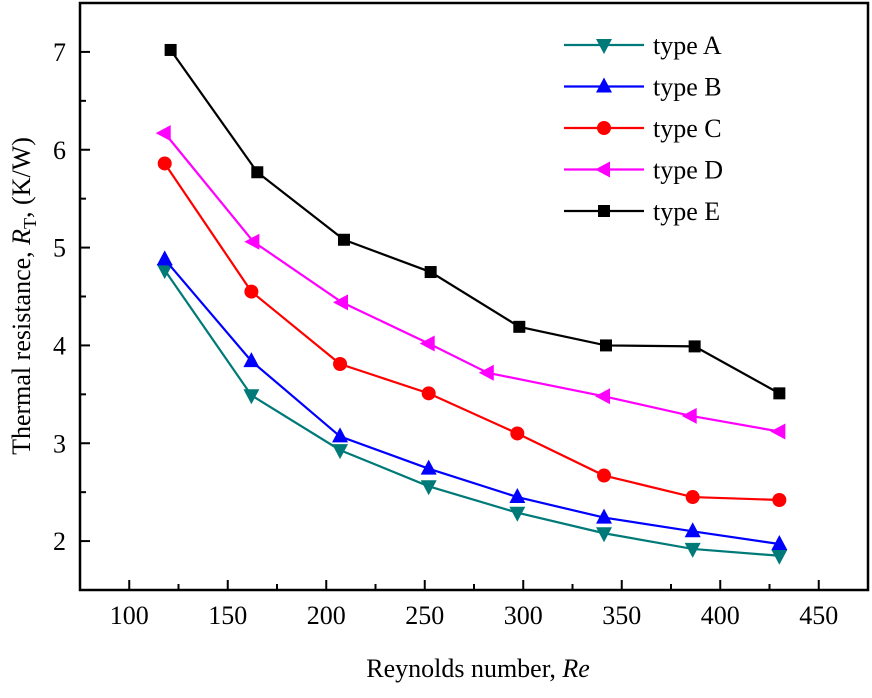 This screenshot has width=872, height=698. I want to click on legend-marker-type-c, so click(604, 128).